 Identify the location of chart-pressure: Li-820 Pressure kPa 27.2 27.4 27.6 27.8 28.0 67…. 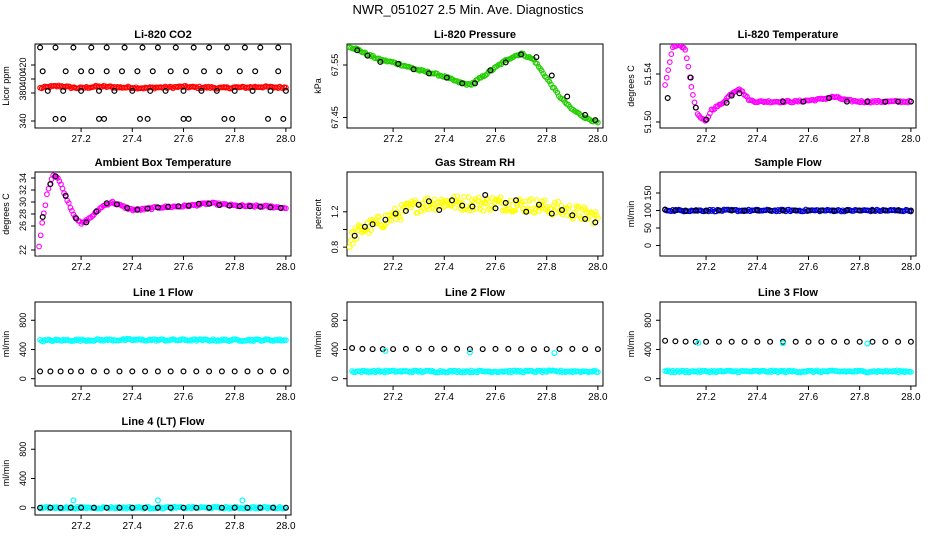
(460, 87).